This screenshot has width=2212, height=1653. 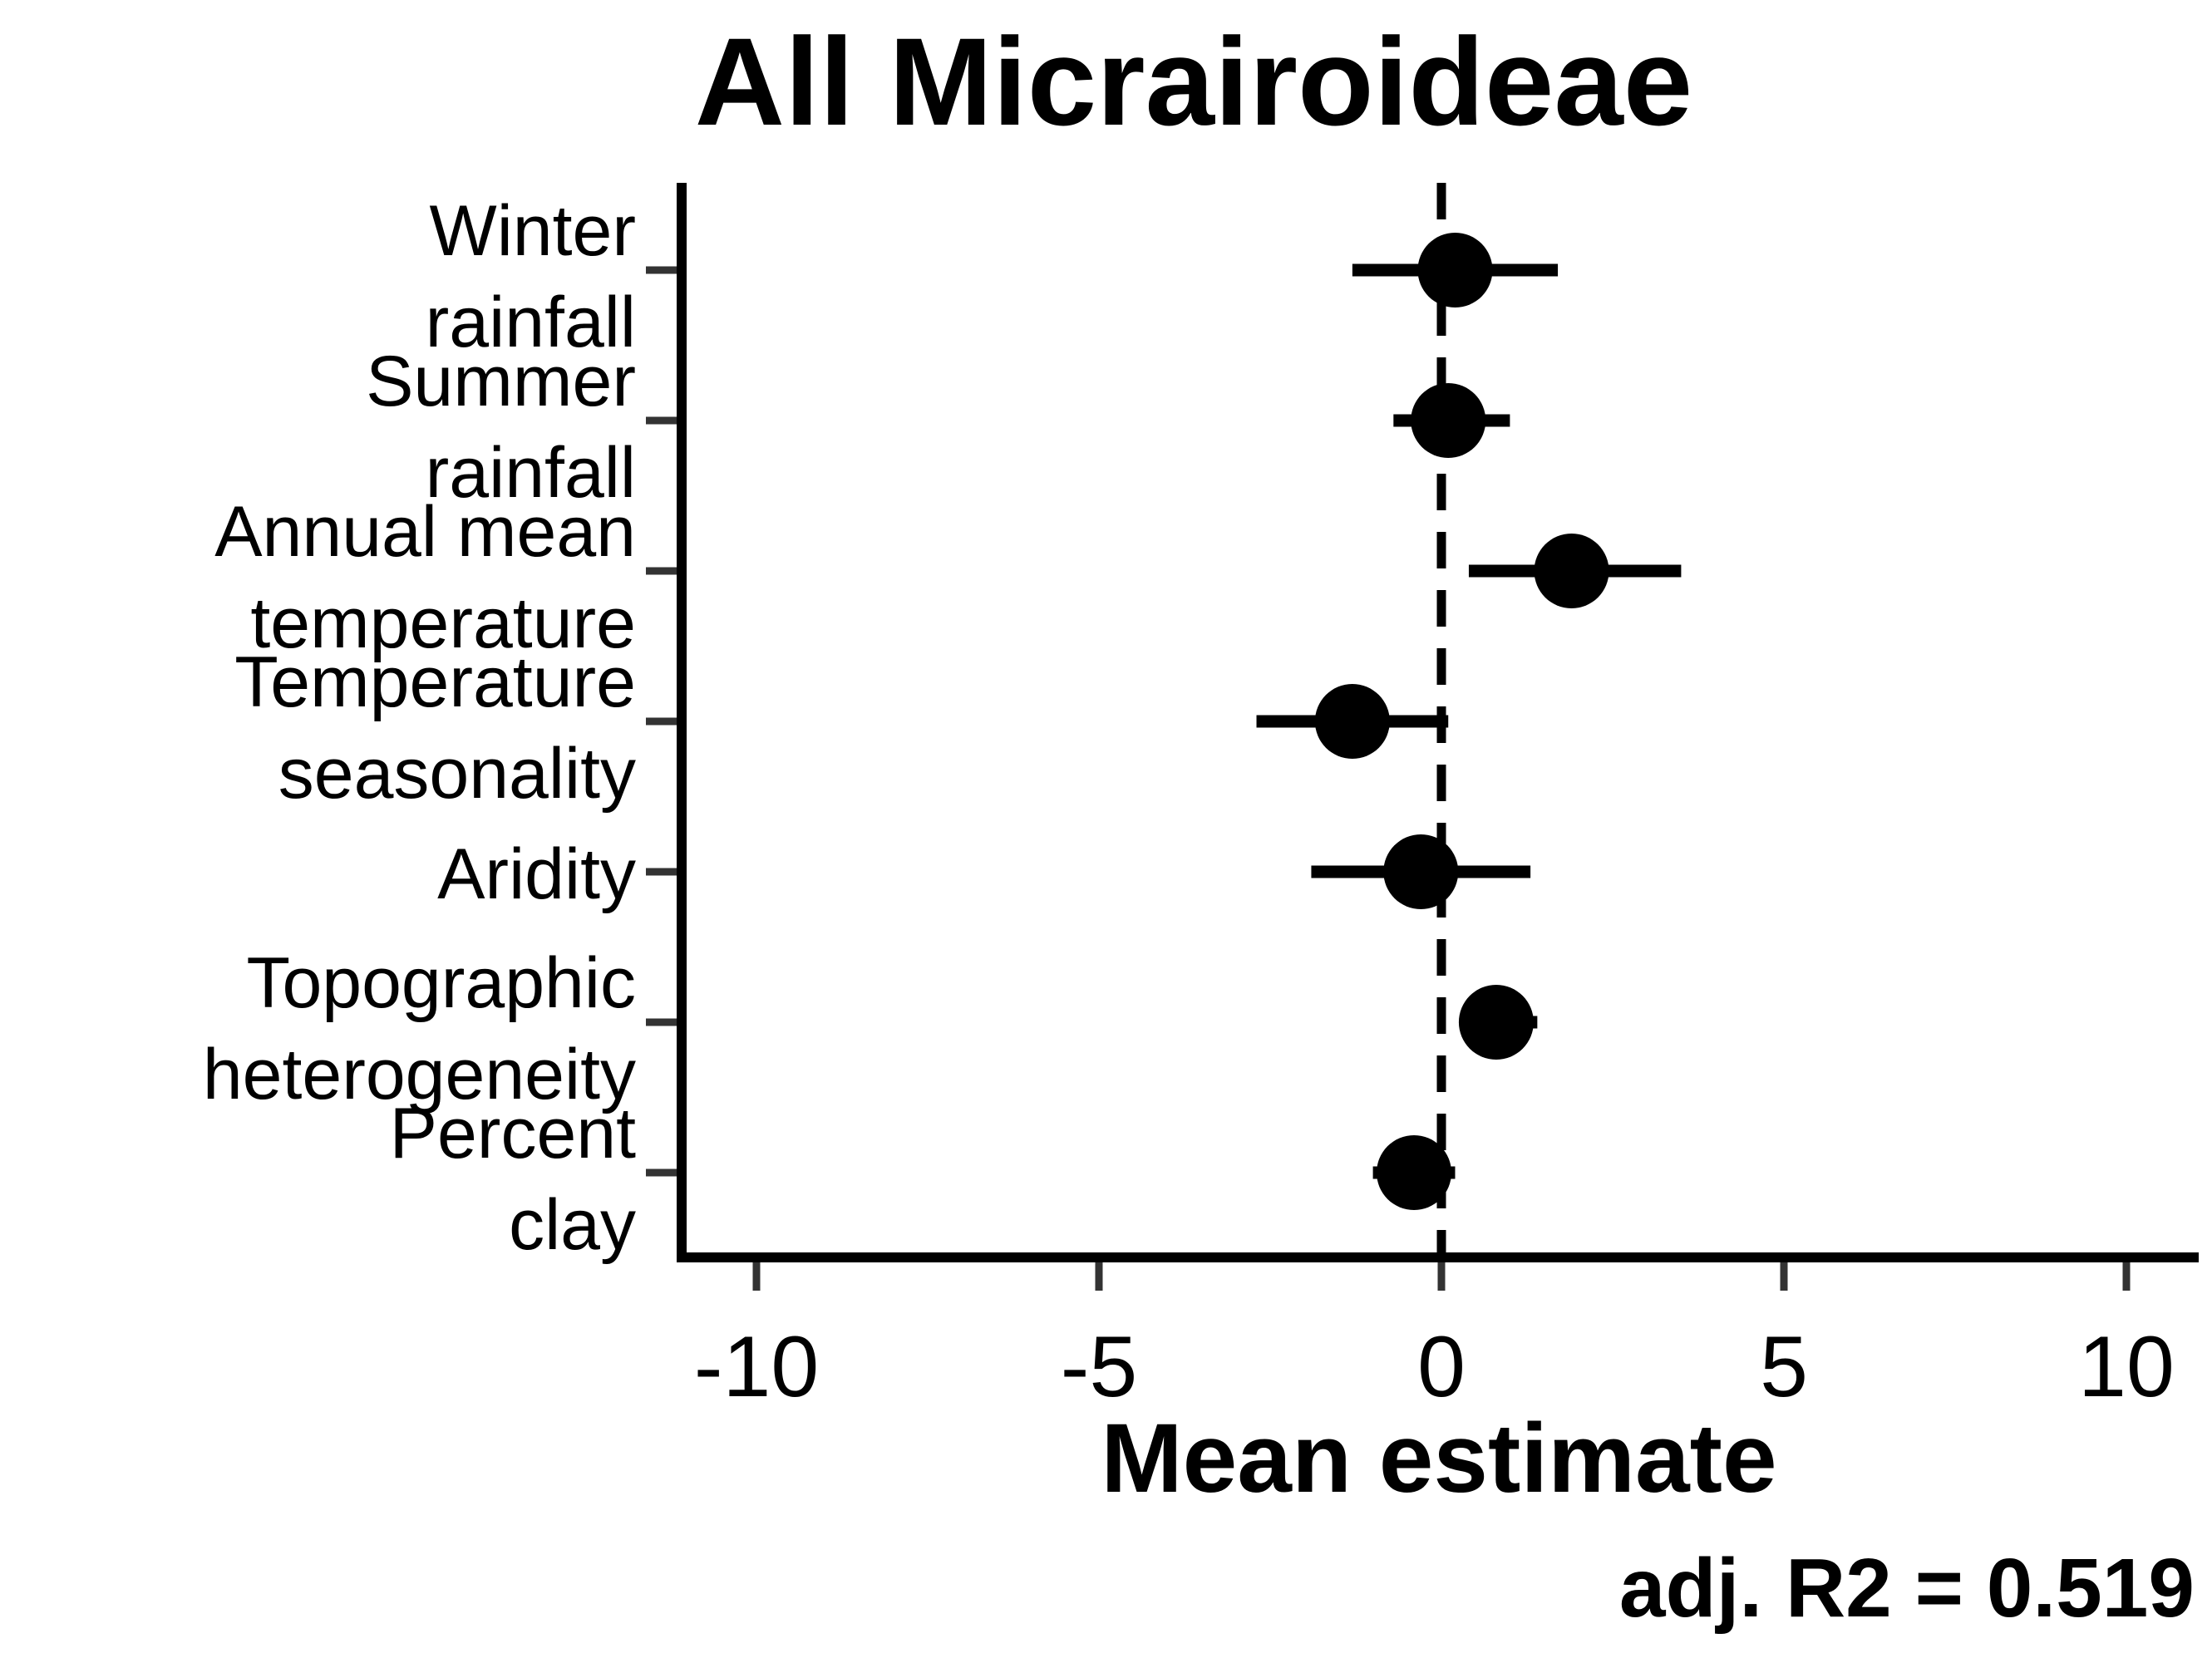 I want to click on x-tick-label: -5, so click(x=1099, y=1367).